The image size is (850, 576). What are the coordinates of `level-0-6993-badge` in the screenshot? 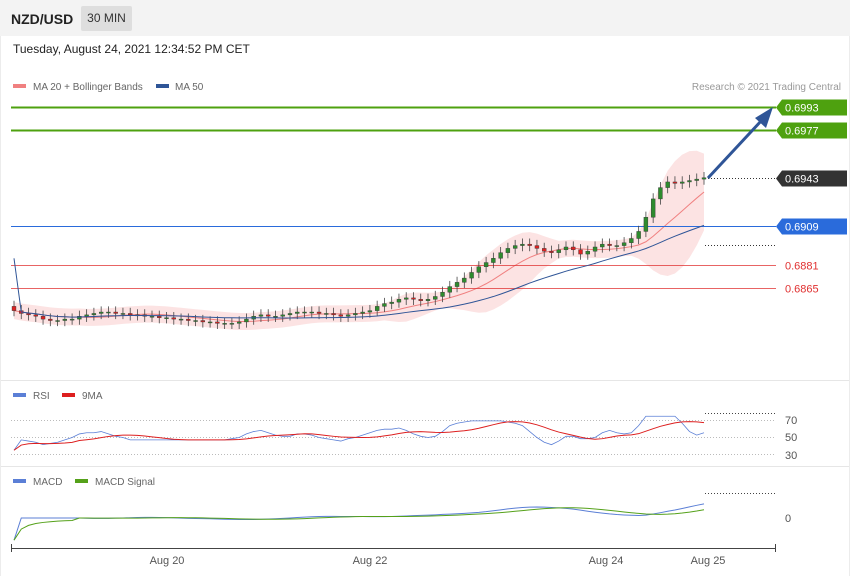 It's located at (811, 107).